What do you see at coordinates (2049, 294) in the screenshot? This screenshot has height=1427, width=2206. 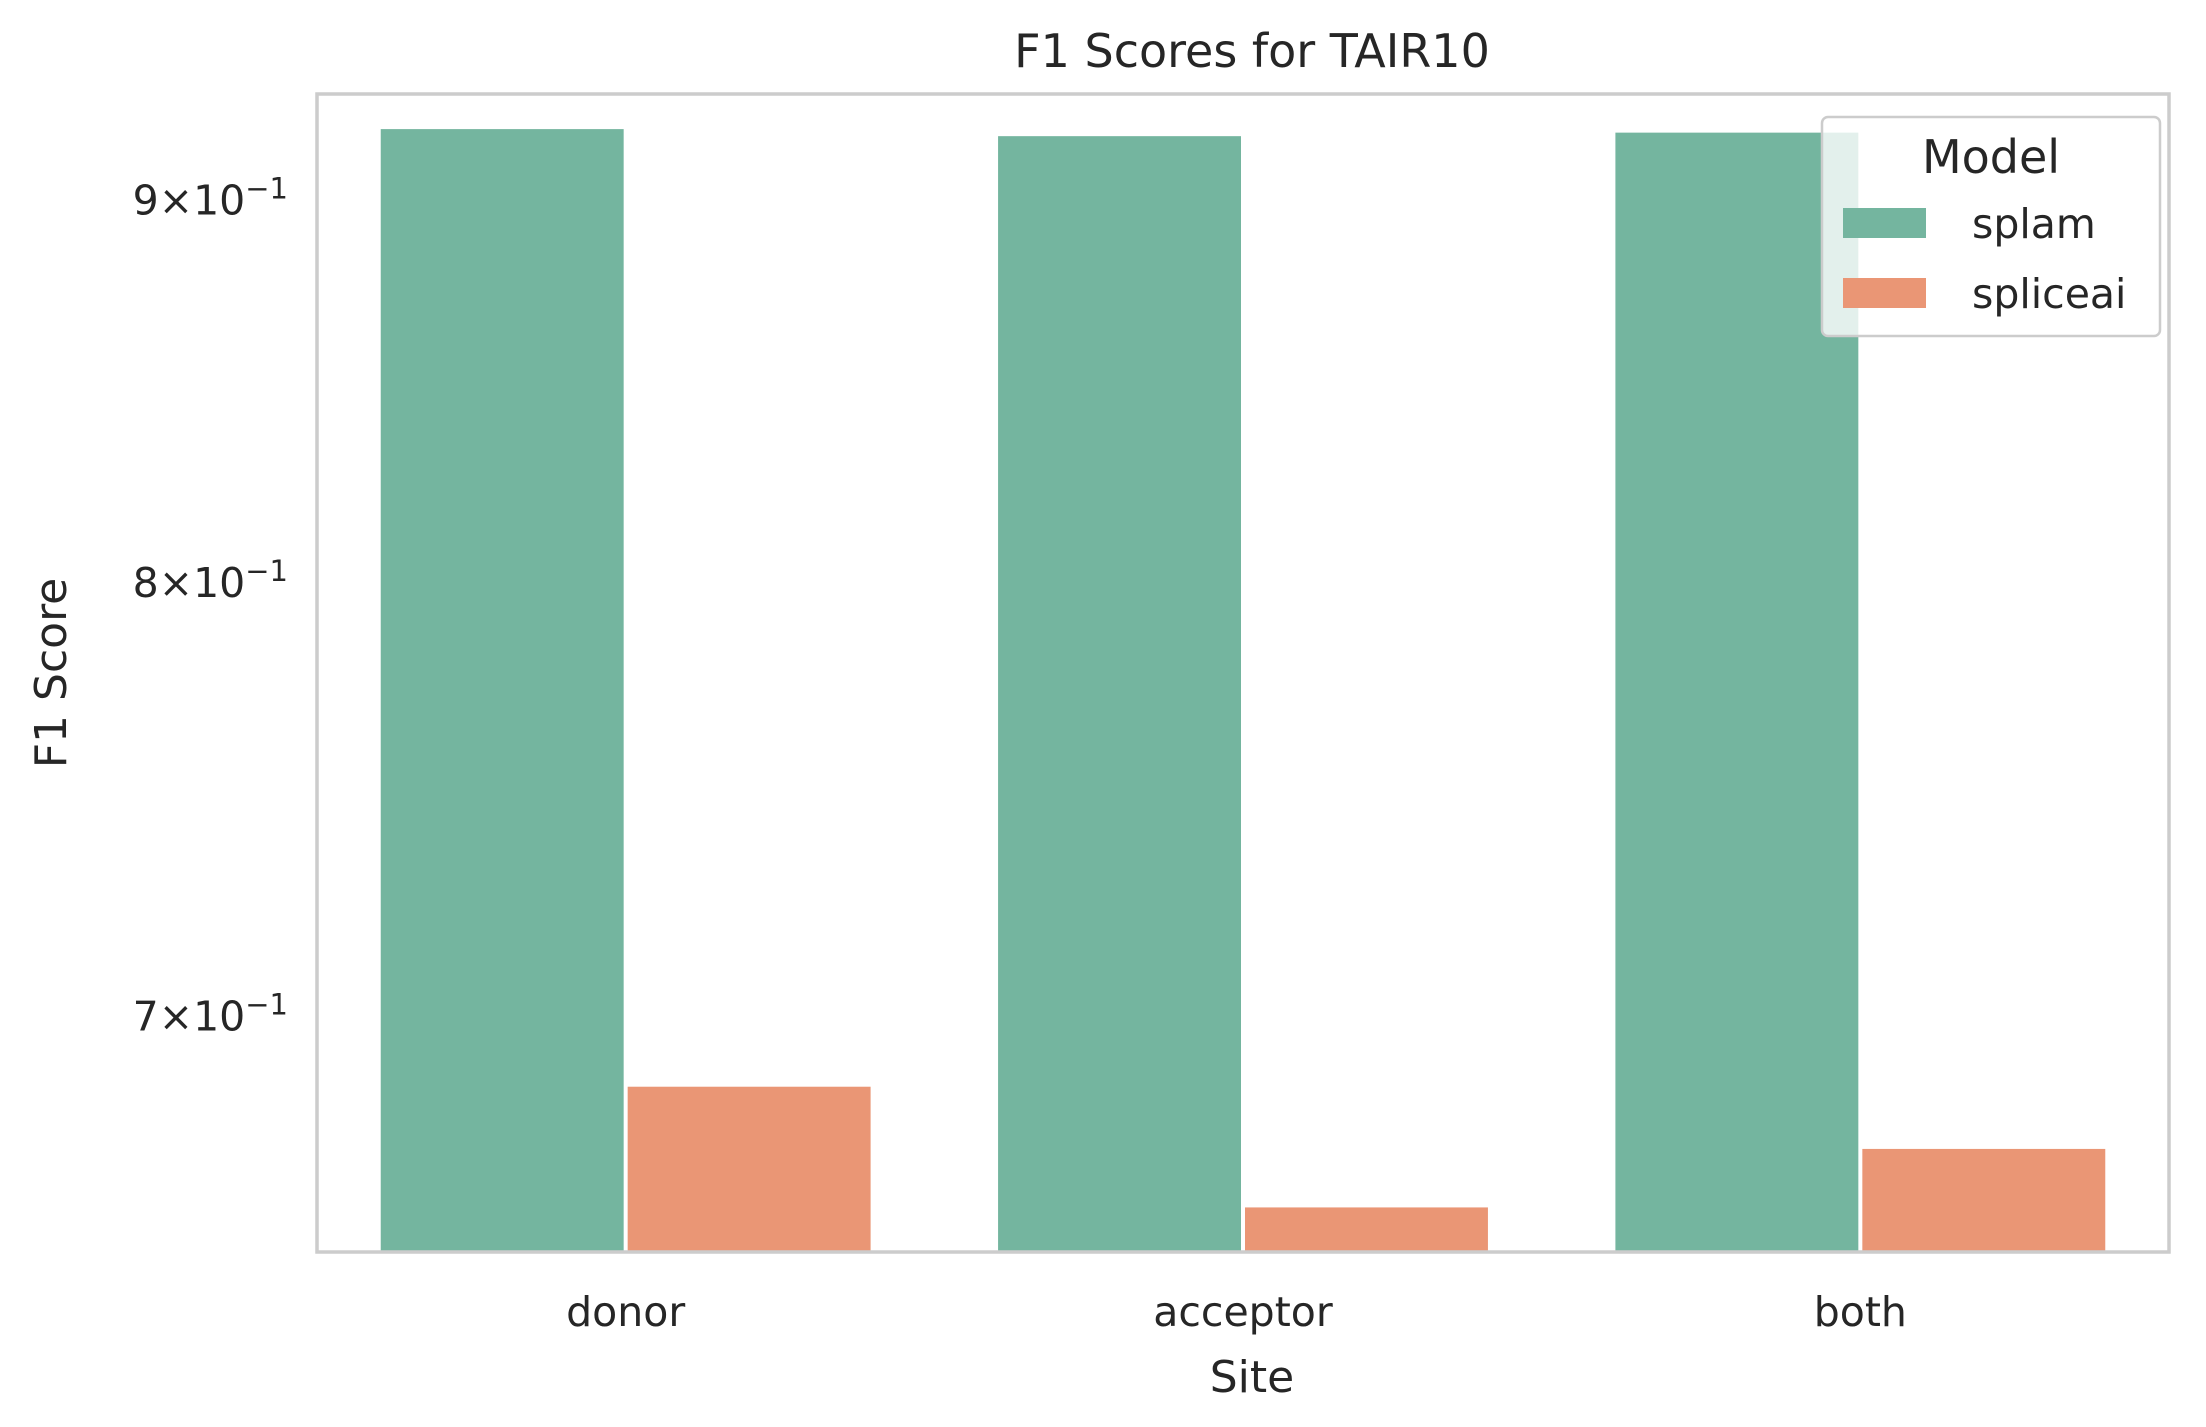 I see `legend-label-spliceai: spliceai` at bounding box center [2049, 294].